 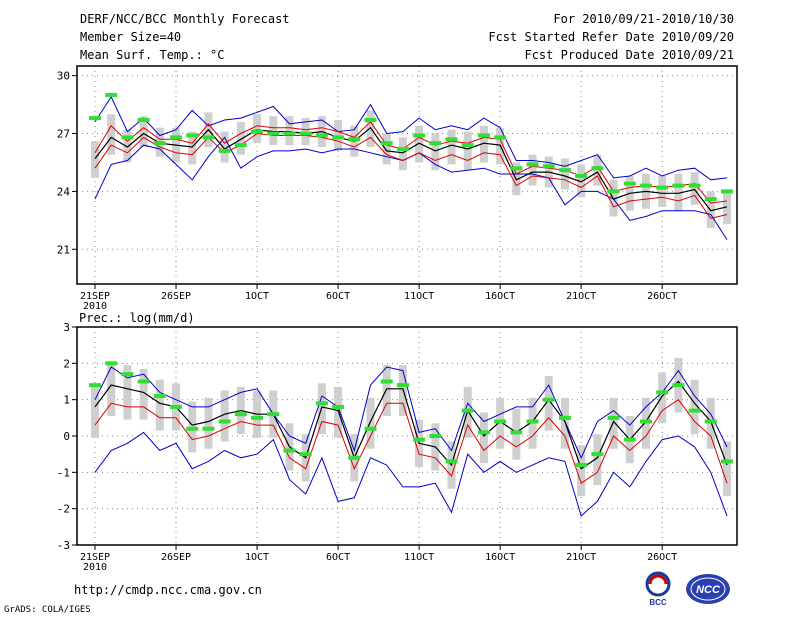 I want to click on member-size: Member Size=40, so click(x=131, y=37).